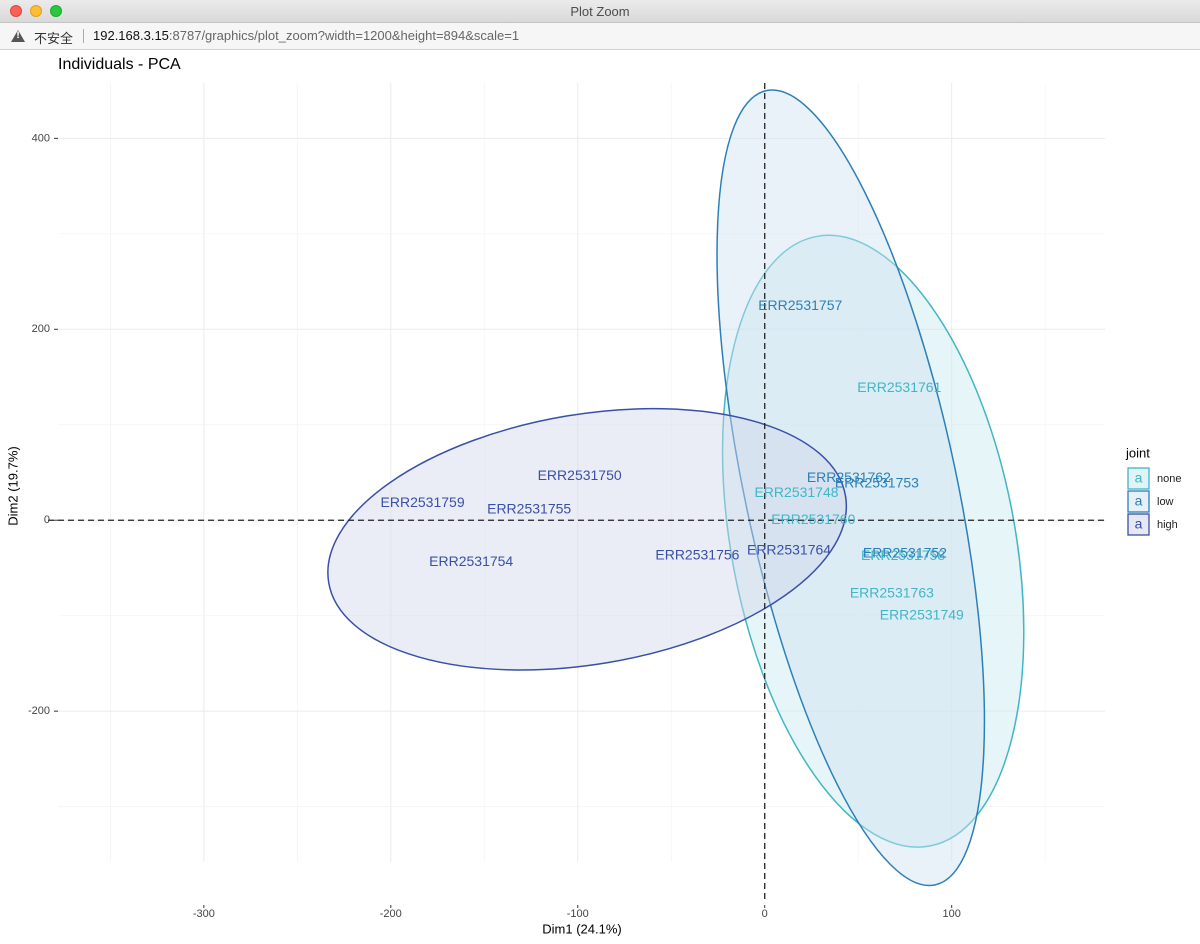 This screenshot has width=1200, height=944. I want to click on point-label: ERR2531757, so click(800, 305).